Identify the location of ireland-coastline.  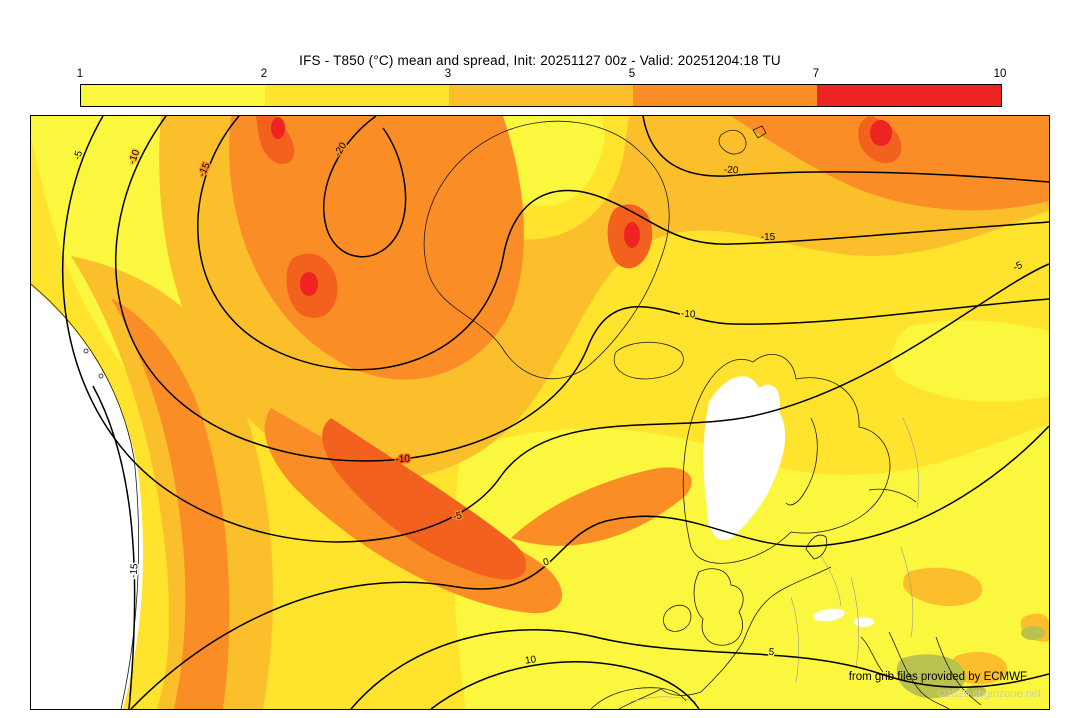
(677, 618).